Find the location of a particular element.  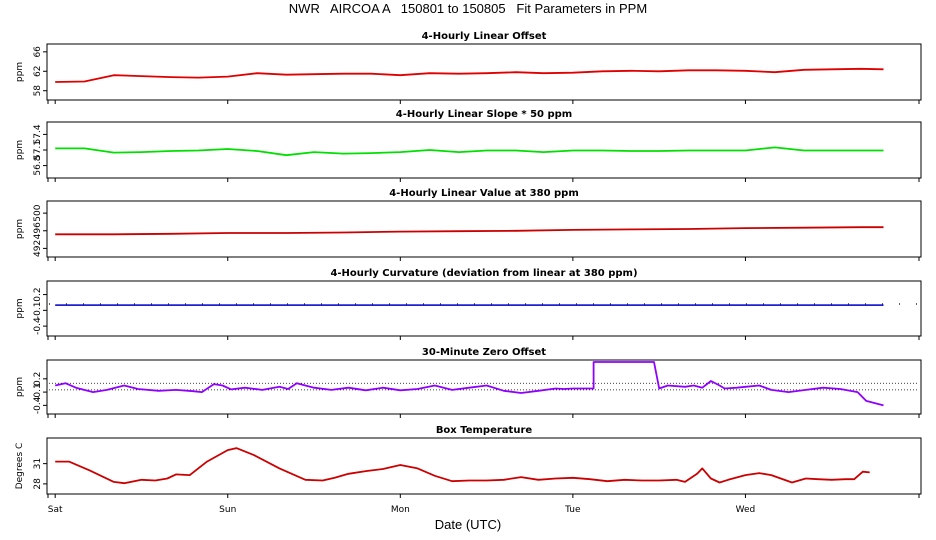

y-tick-label: 492 is located at coordinates (38, 248).